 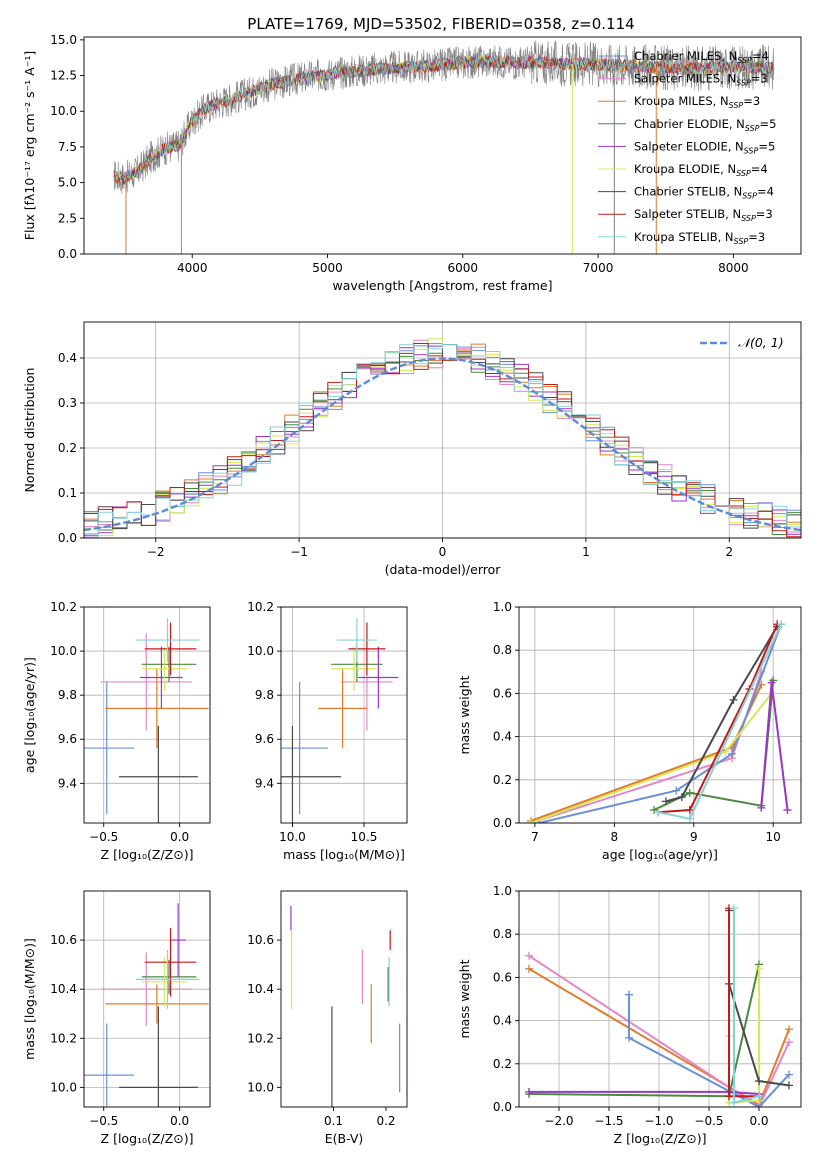 I want to click on plot-area-mass_vs_ebv, so click(x=345, y=1006).